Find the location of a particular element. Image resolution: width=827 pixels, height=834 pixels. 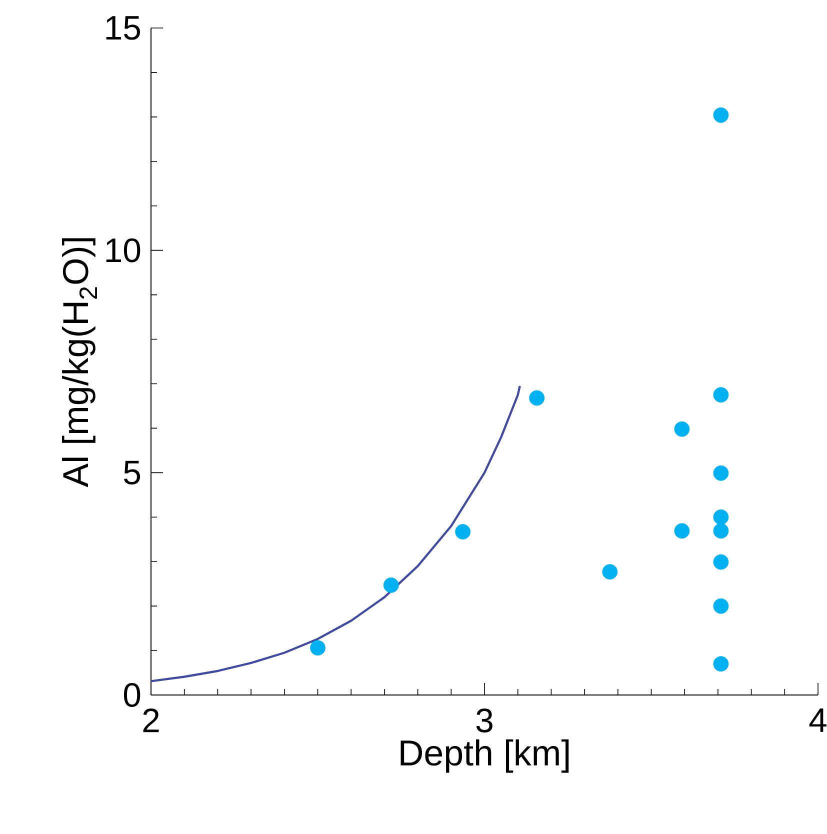

x-tick-label: 3 is located at coordinates (484, 720).